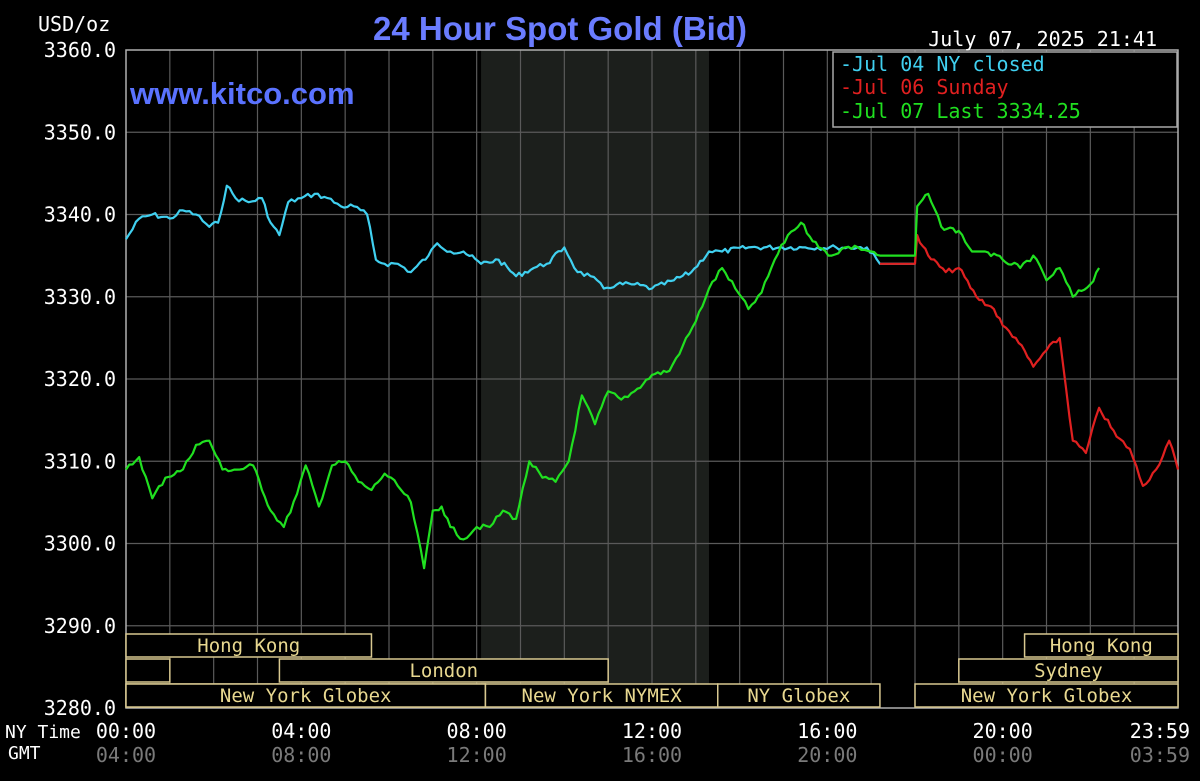 The height and width of the screenshot is (781, 1200). I want to click on legend-box, so click(1005, 89).